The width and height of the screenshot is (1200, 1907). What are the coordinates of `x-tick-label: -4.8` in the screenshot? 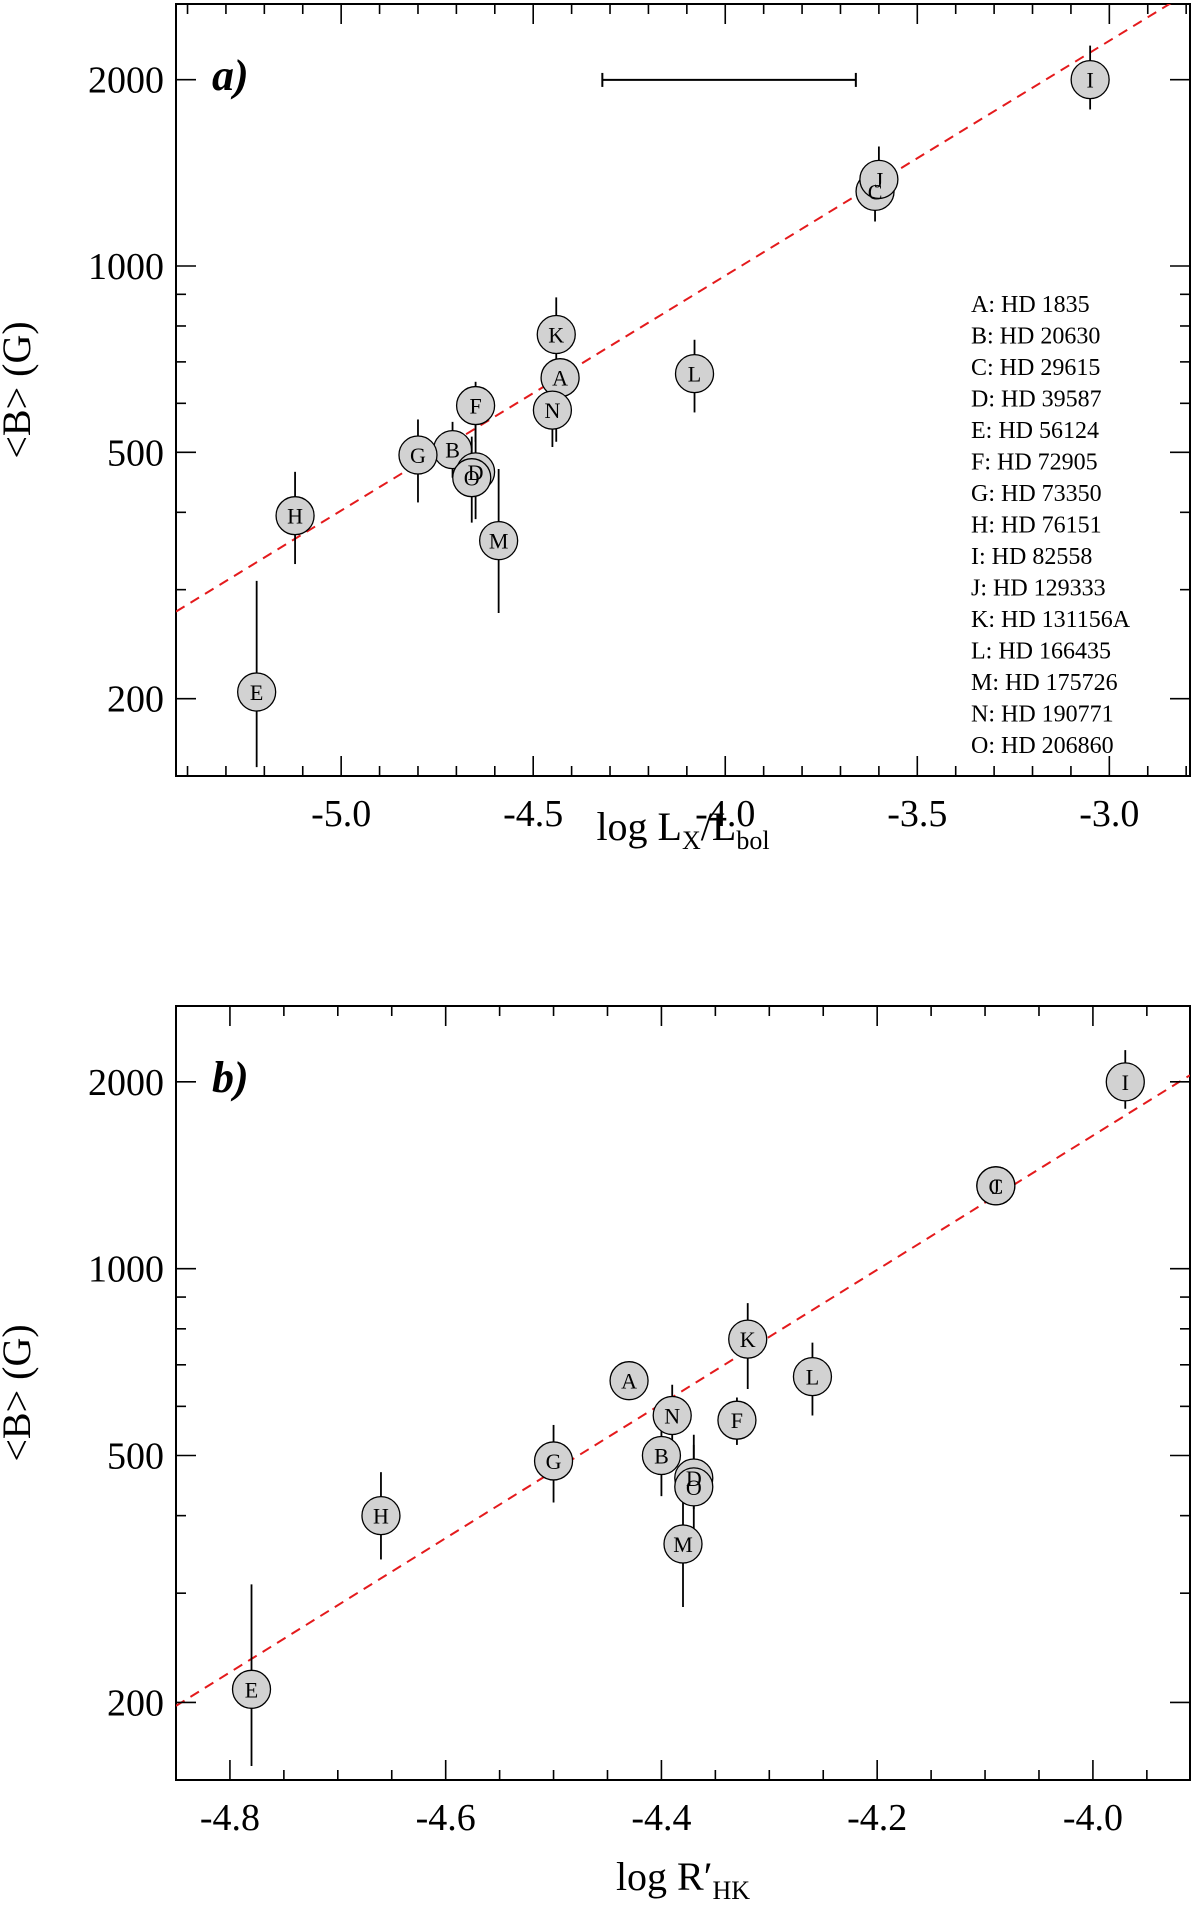 It's located at (230, 1818).